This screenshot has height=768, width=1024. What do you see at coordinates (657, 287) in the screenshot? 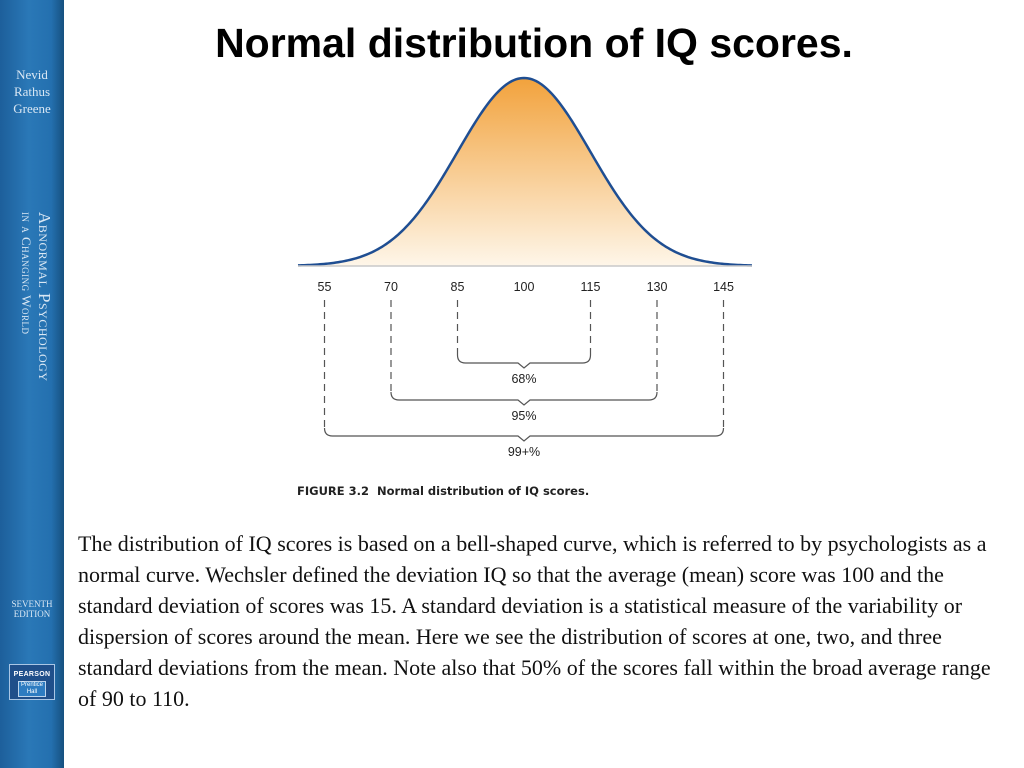
I see `score-tick-label: 130` at bounding box center [657, 287].